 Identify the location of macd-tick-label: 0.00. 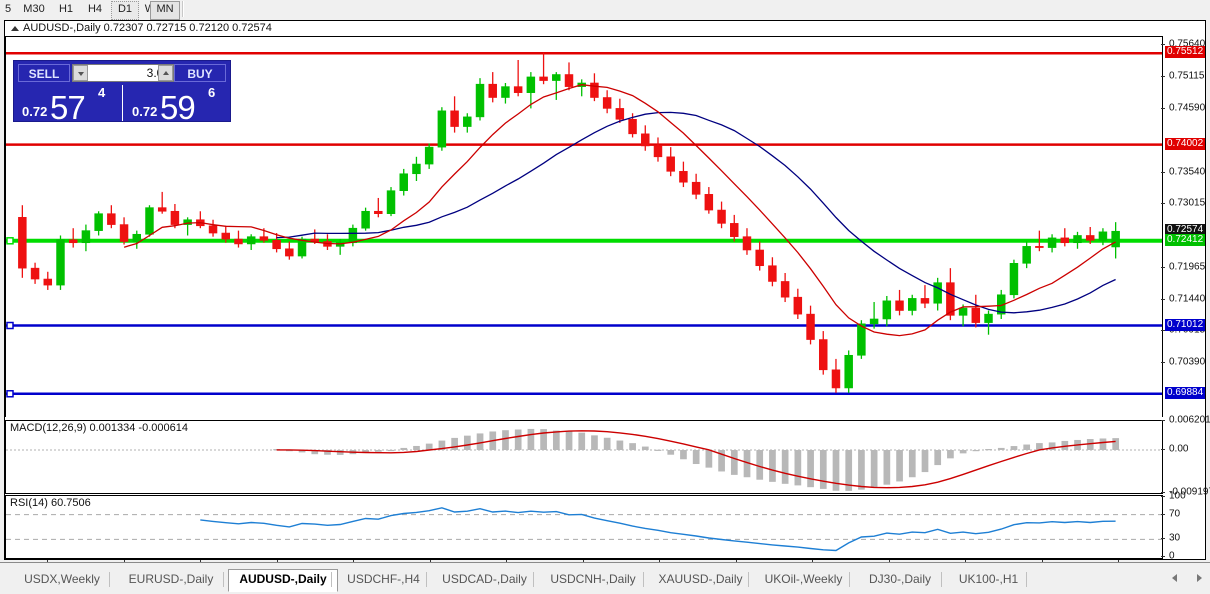
(1179, 449).